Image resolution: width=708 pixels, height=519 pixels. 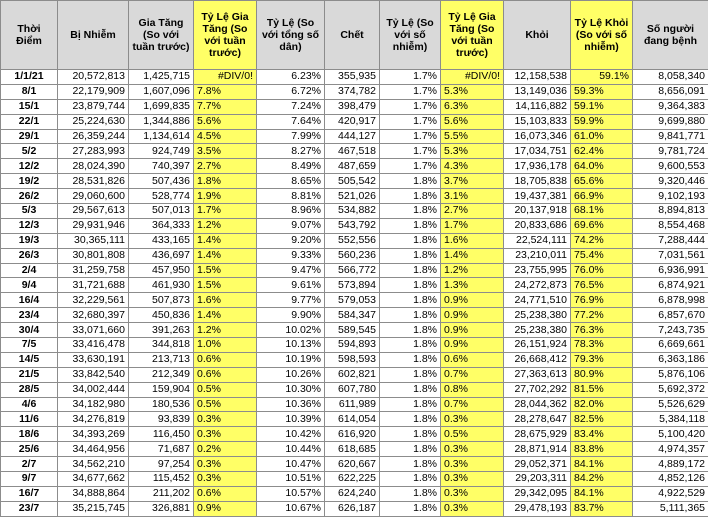 What do you see at coordinates (352, 270) in the screenshot?
I see `data-cell: 566,772` at bounding box center [352, 270].